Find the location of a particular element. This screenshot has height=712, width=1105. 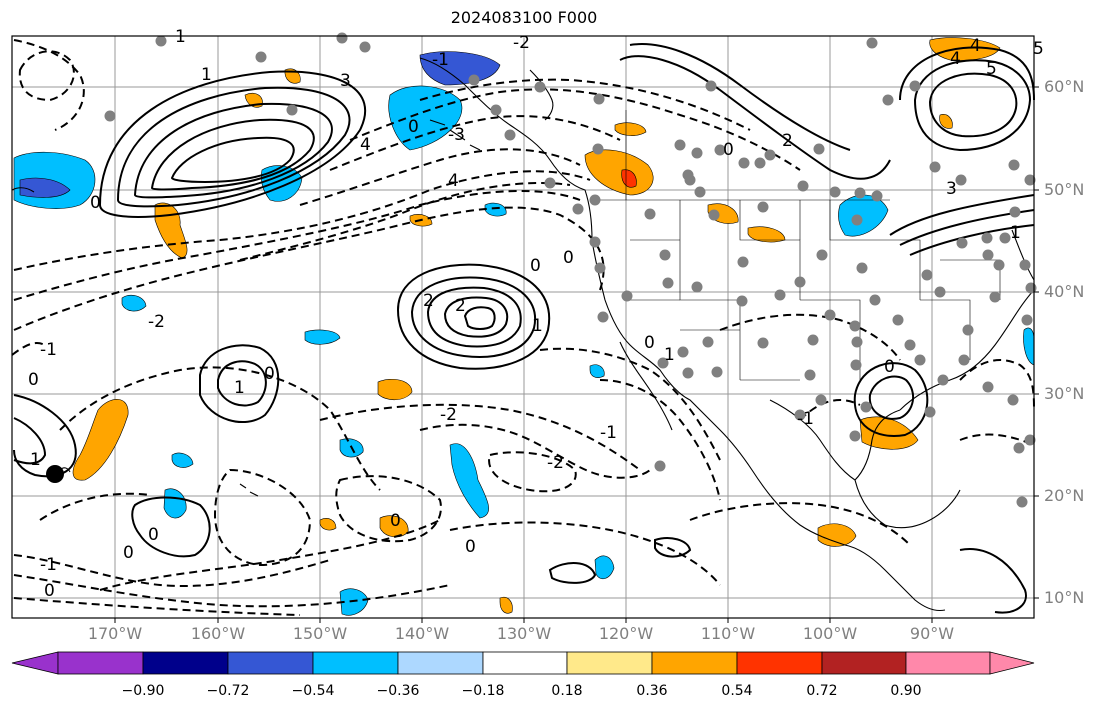

lon-label: 100°W is located at coordinates (830, 633).